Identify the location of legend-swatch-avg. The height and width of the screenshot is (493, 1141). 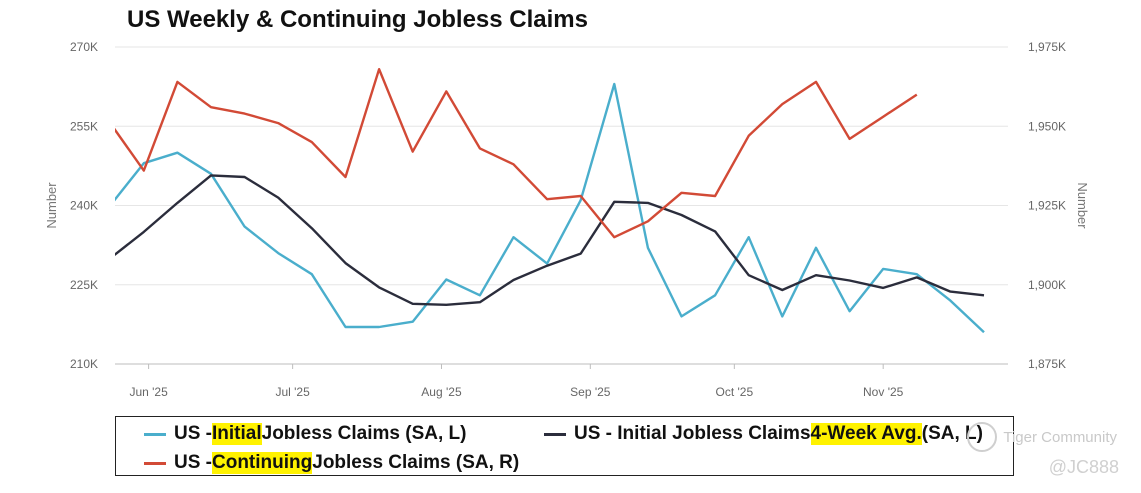
(555, 434).